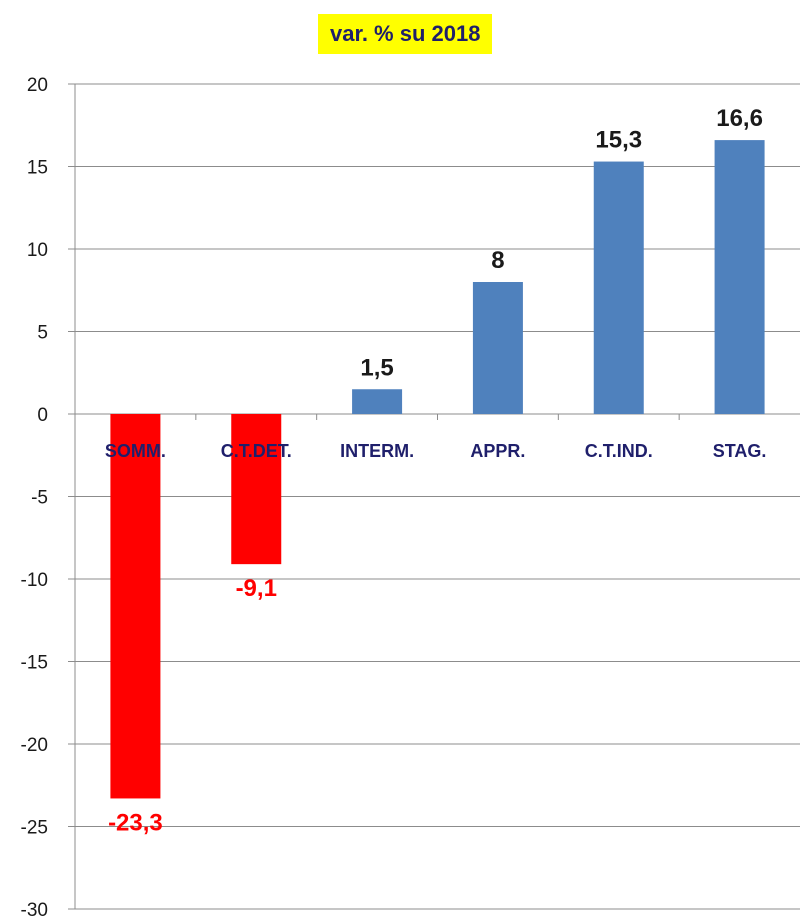 Image resolution: width=805 pixels, height=921 pixels. Describe the element at coordinates (34, 663) in the screenshot. I see `y-tick-label: -15` at that location.